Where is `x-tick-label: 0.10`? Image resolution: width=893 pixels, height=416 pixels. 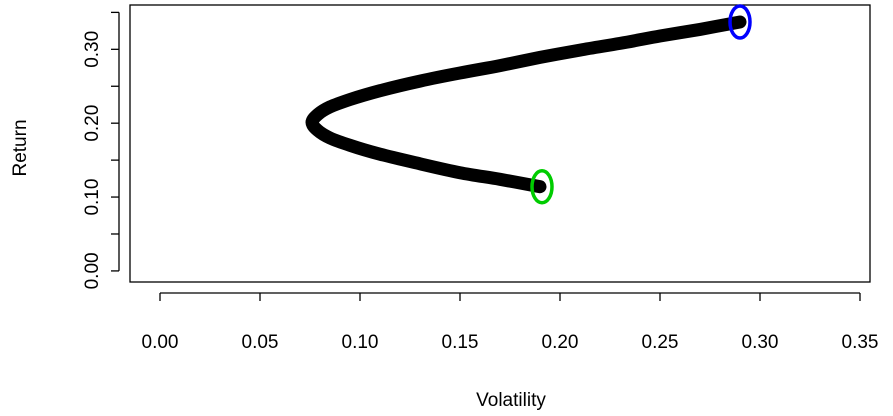 x-tick-label: 0.10 is located at coordinates (360, 342).